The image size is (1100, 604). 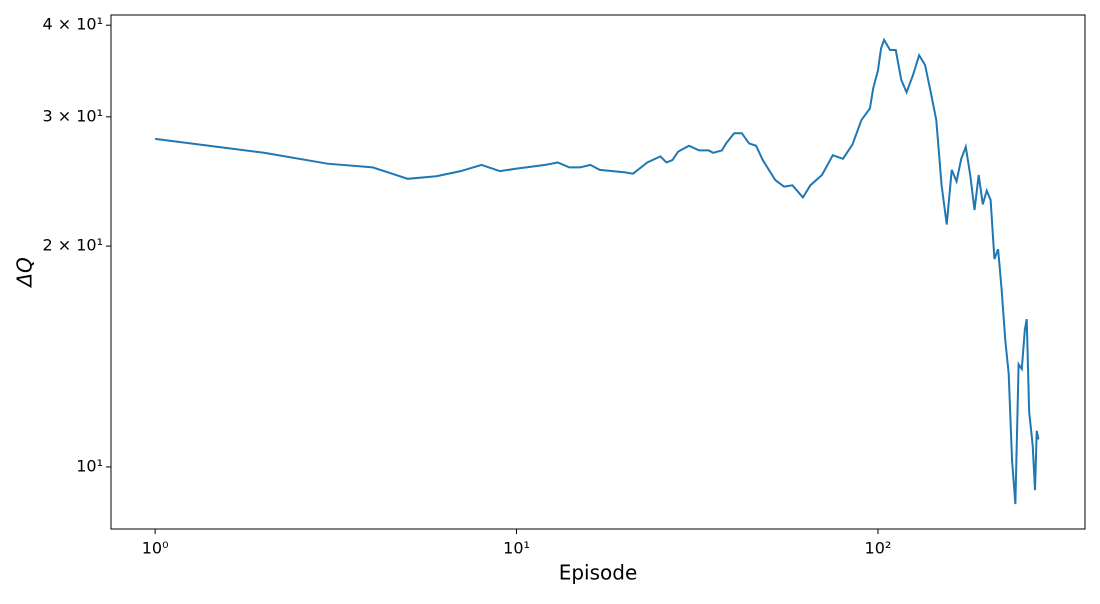 I want to click on x-tick-label: 10⁰, so click(x=155, y=548).